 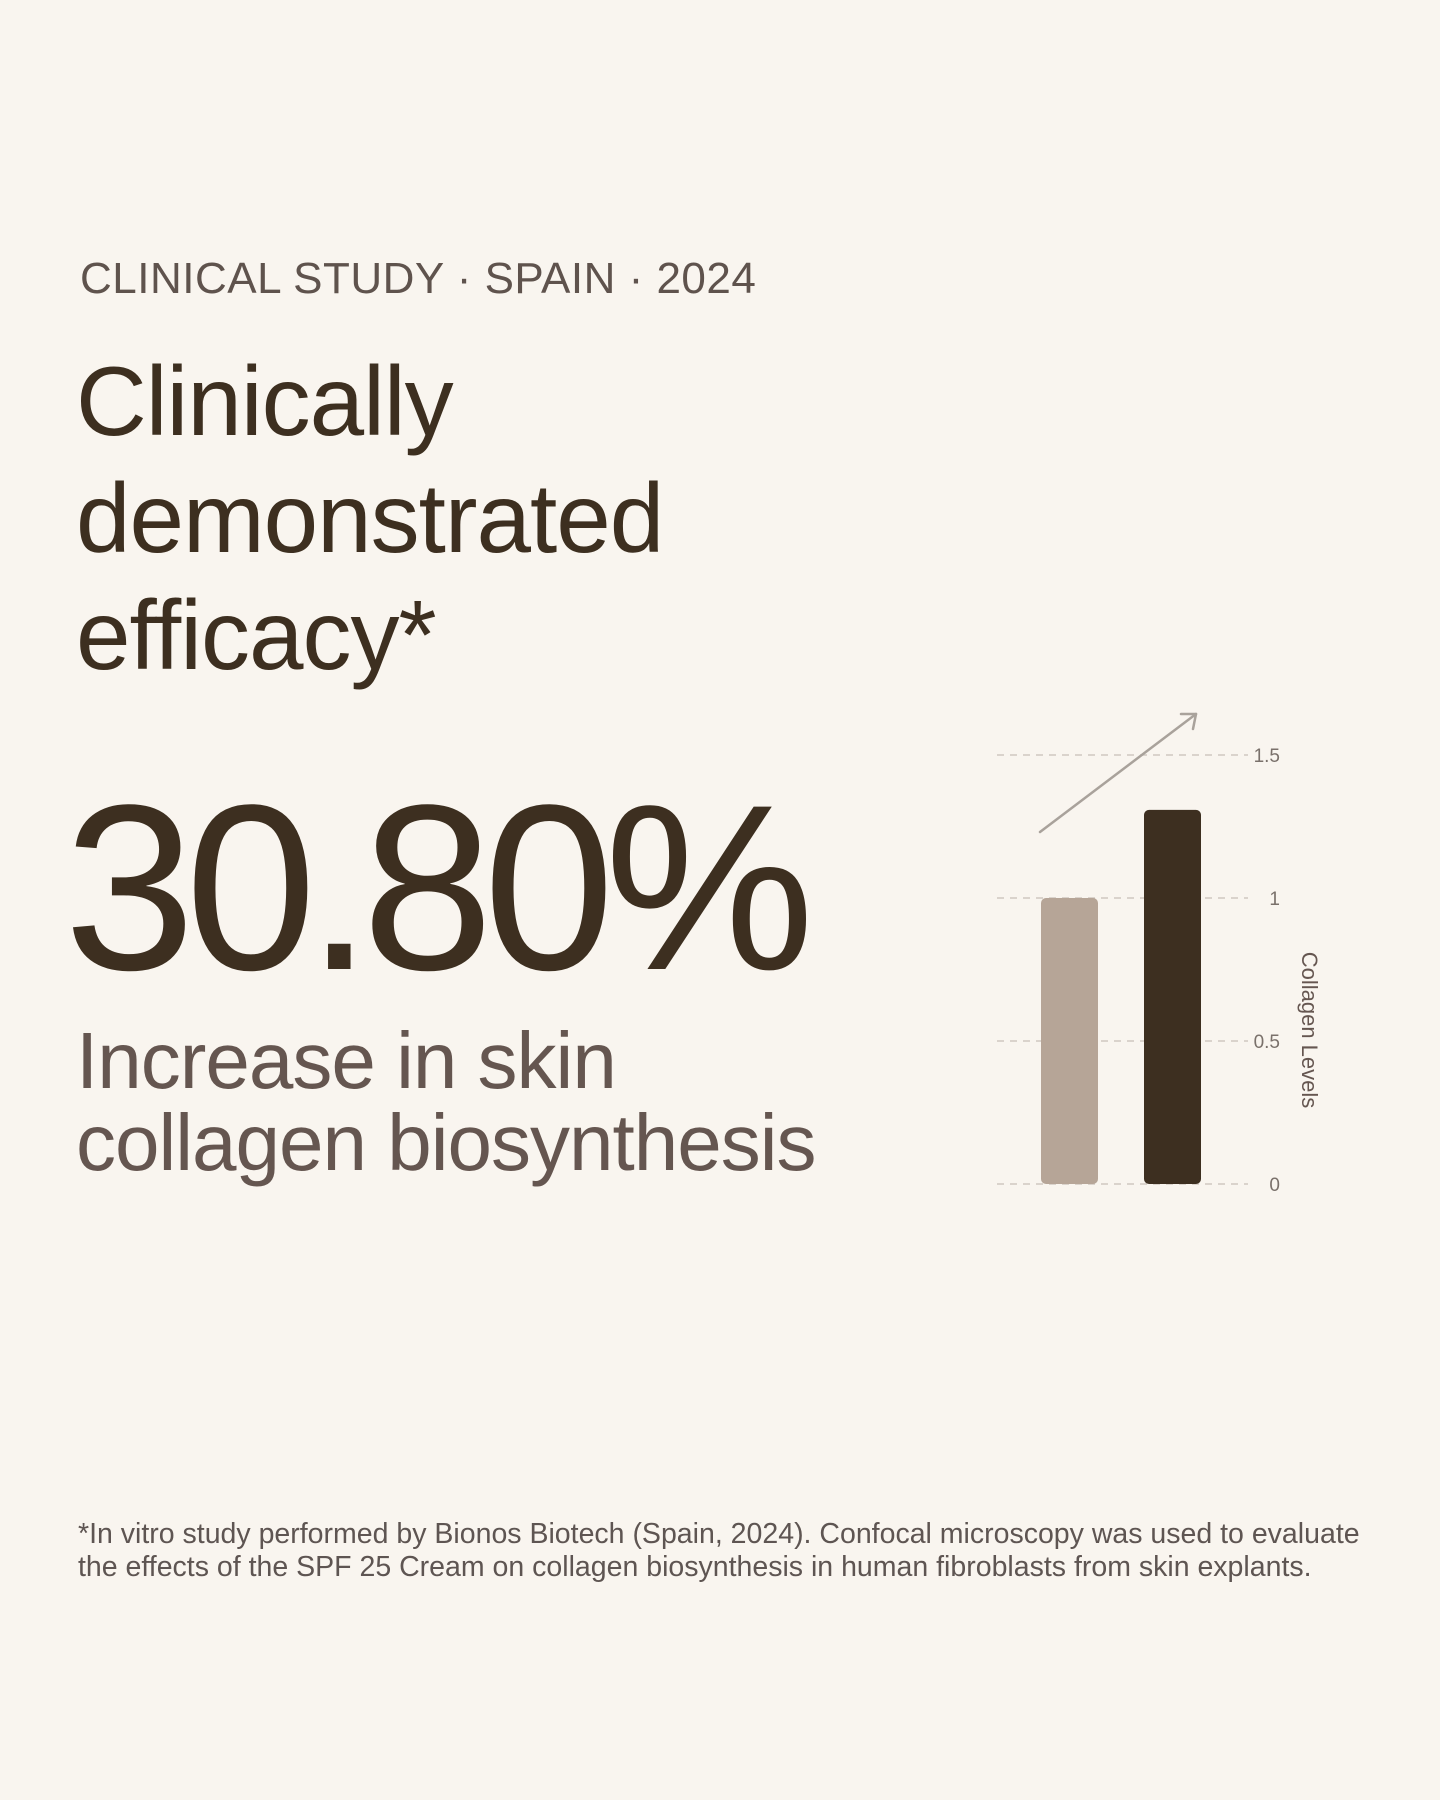 What do you see at coordinates (1121, 996) in the screenshot?
I see `bars` at bounding box center [1121, 996].